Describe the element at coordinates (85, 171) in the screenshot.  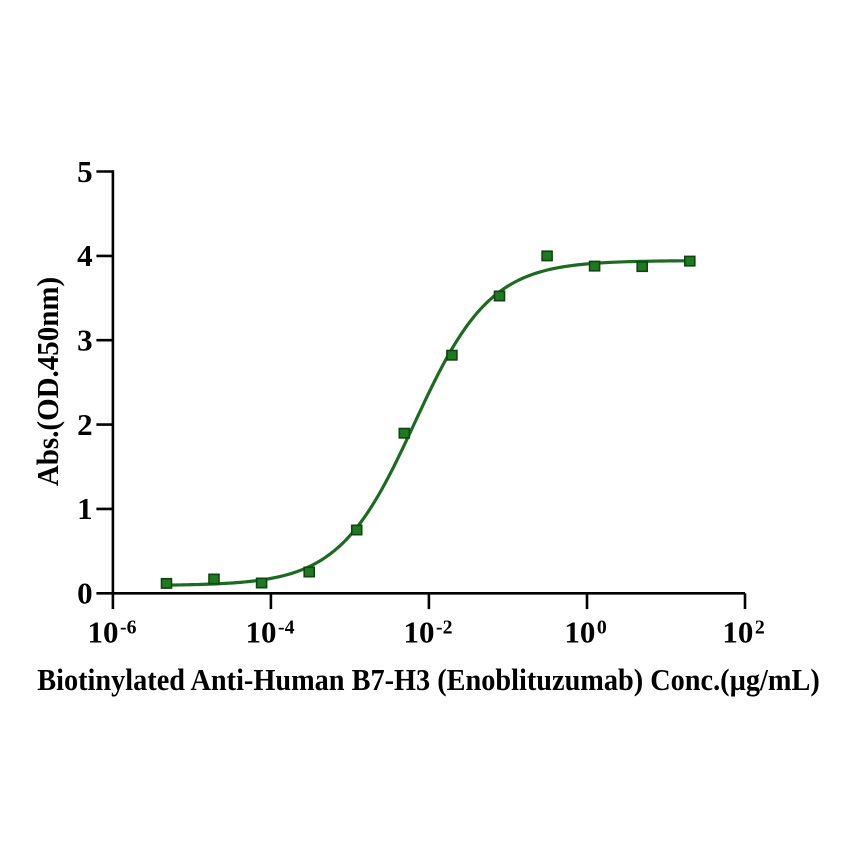
I see `svg-text: 5` at that location.